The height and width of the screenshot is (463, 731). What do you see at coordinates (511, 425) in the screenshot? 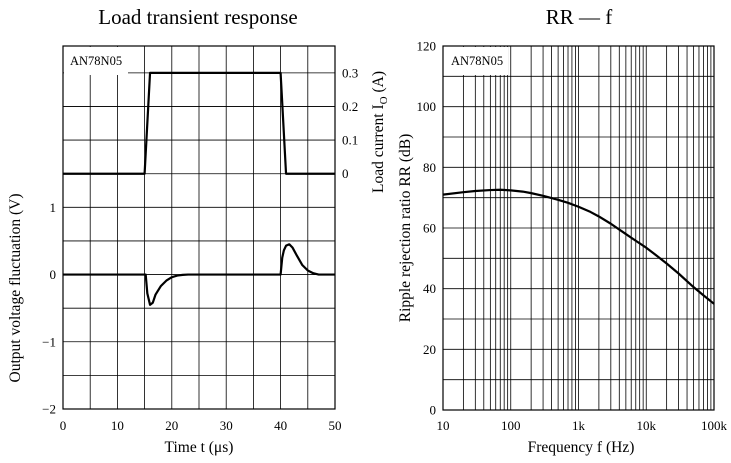
I see `rr-frequency-x-tick-label: 100` at bounding box center [511, 425].